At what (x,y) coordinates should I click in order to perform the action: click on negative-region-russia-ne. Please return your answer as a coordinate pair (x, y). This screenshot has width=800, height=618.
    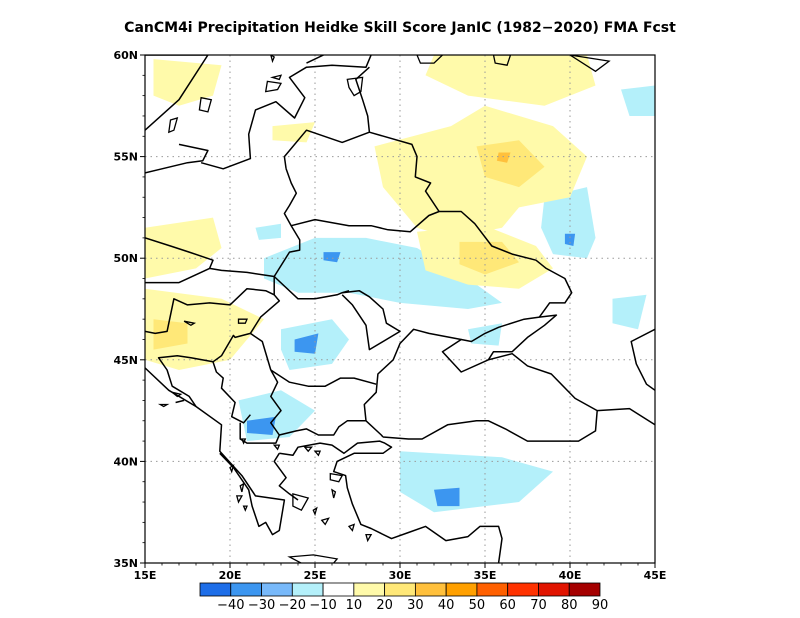
    Looking at the image, I should click on (638, 100).